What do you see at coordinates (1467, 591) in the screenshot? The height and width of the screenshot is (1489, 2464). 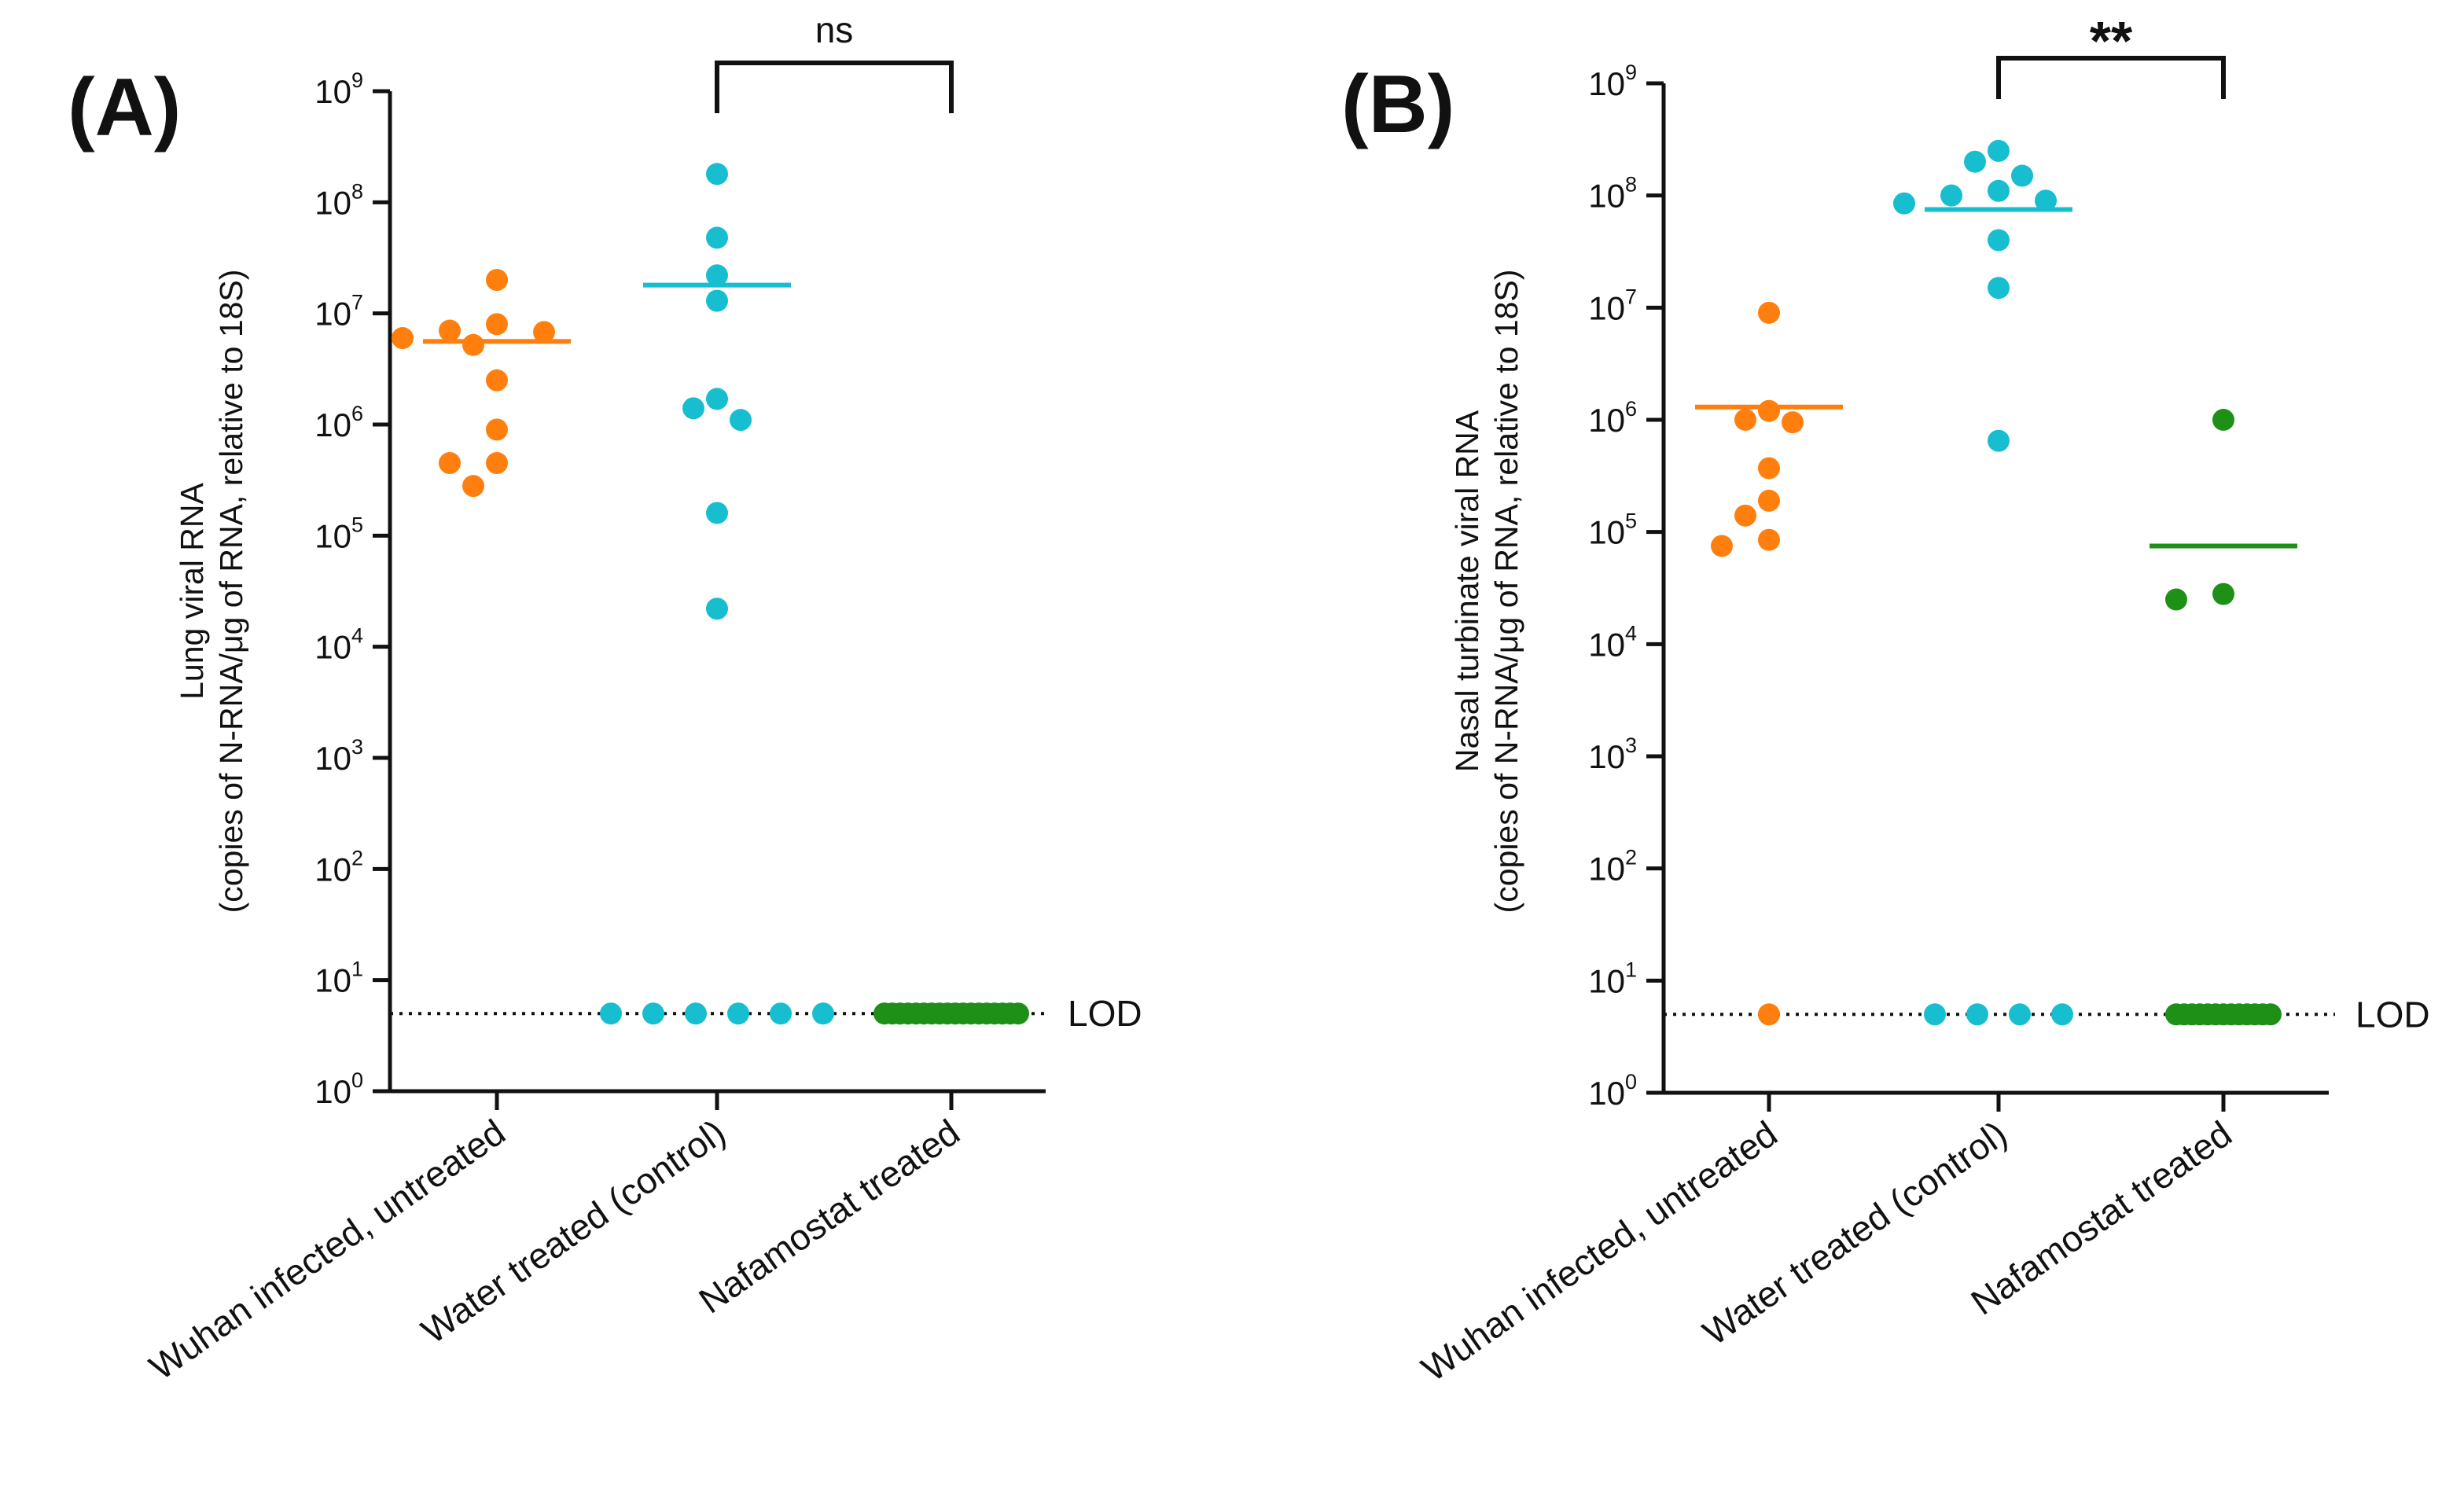 I see `y-axis-title: Nasal turbinate viral RNA` at bounding box center [1467, 591].